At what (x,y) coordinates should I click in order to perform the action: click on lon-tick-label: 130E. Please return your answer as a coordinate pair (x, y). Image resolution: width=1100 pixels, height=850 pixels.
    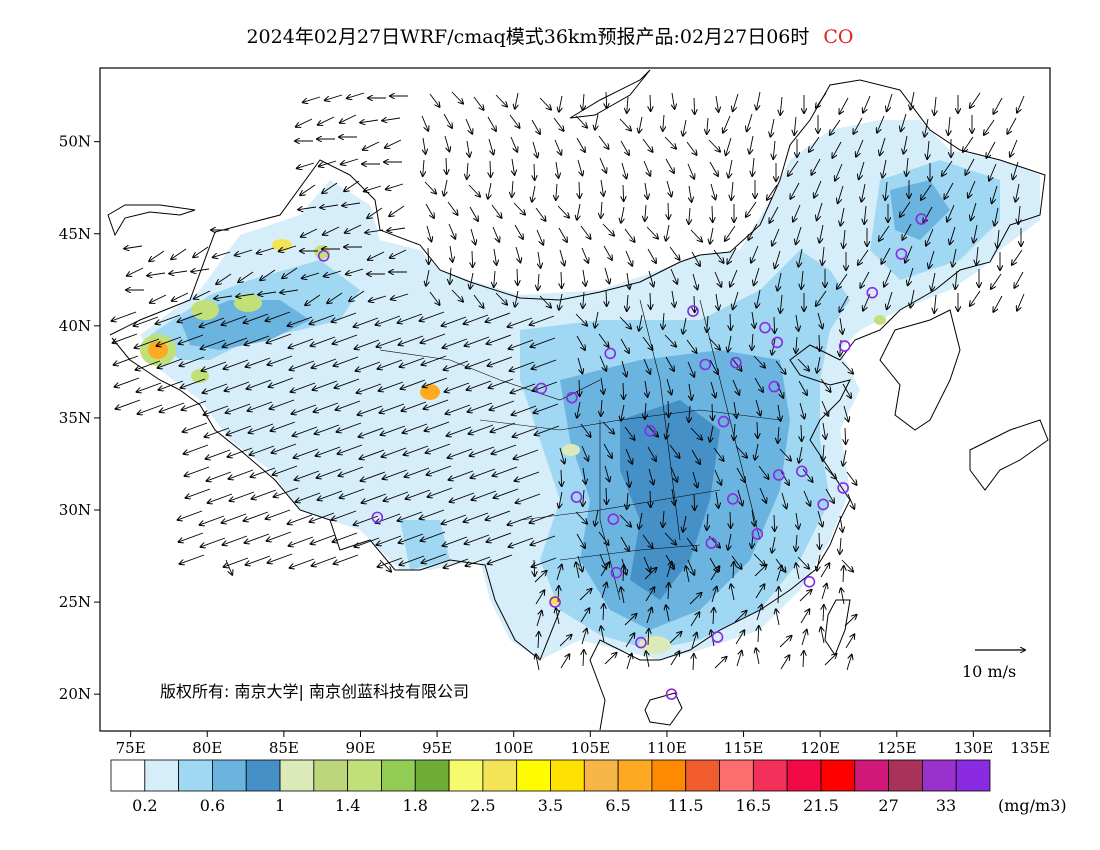
    Looking at the image, I should click on (974, 748).